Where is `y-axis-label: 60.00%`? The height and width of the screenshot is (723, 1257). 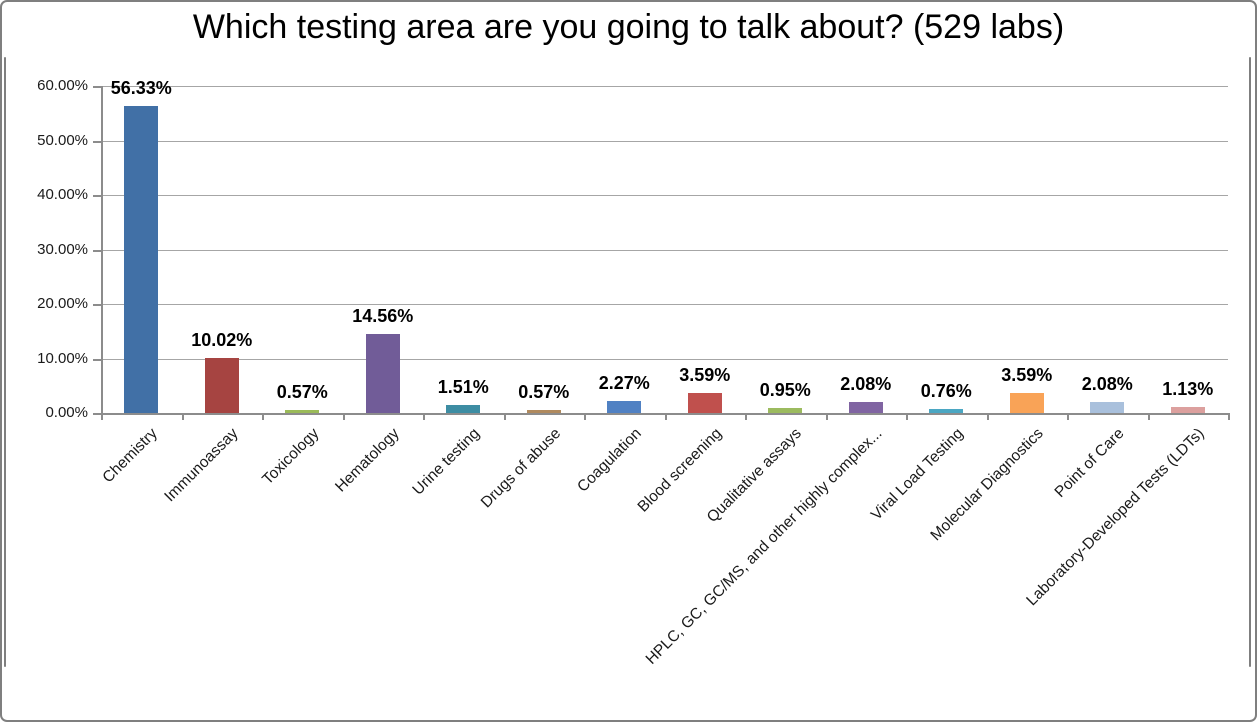
y-axis-label: 60.00% is located at coordinates (62, 85).